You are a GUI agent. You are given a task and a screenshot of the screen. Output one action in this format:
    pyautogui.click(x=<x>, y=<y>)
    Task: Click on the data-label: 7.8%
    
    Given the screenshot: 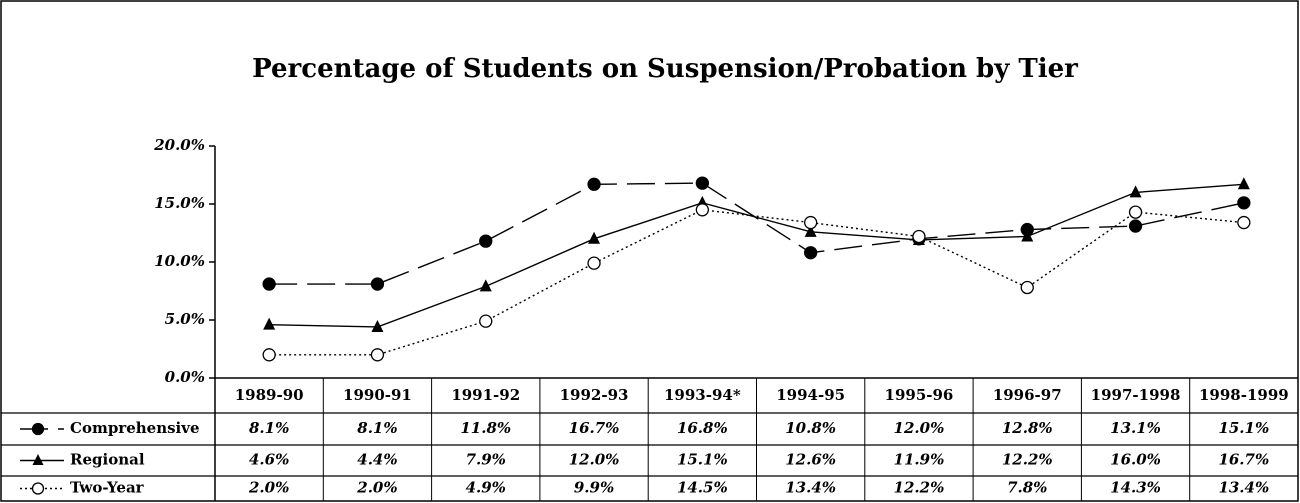 What is the action you would take?
    pyautogui.click(x=1027, y=488)
    